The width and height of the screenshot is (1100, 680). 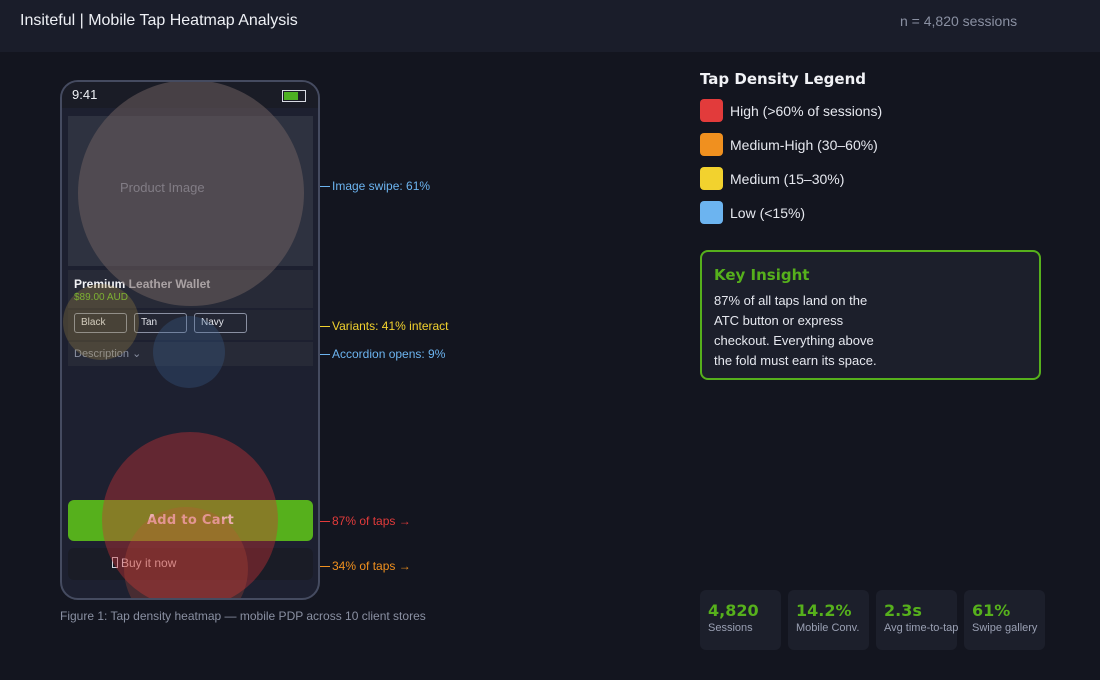 I want to click on callout-image-swipe: Image swipe: 61%, so click(x=381, y=186).